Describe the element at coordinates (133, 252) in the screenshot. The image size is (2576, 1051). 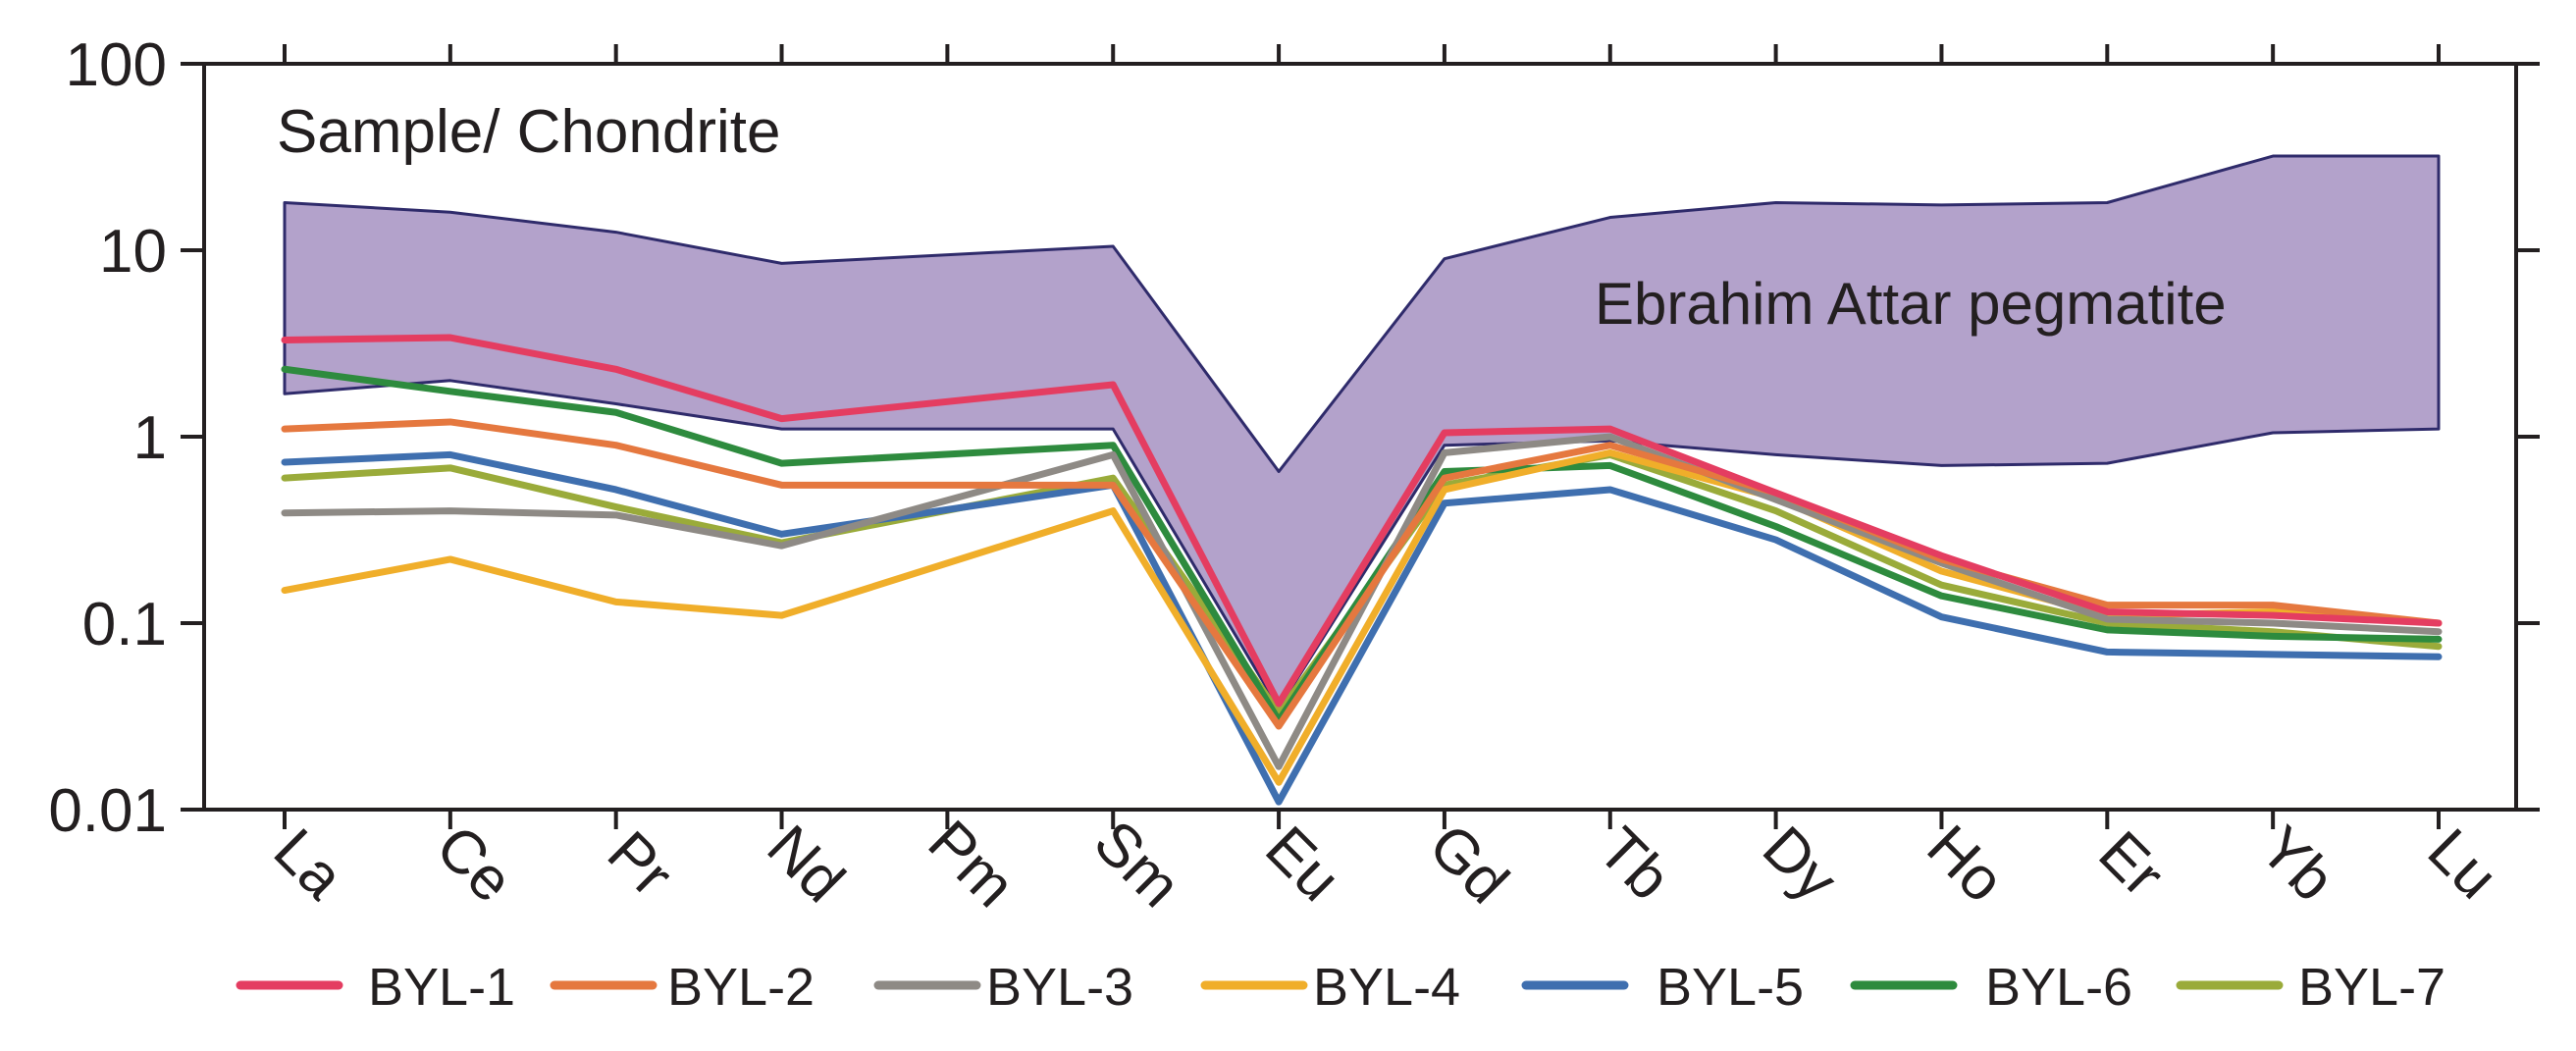
I see `y-tick-label: 10` at that location.